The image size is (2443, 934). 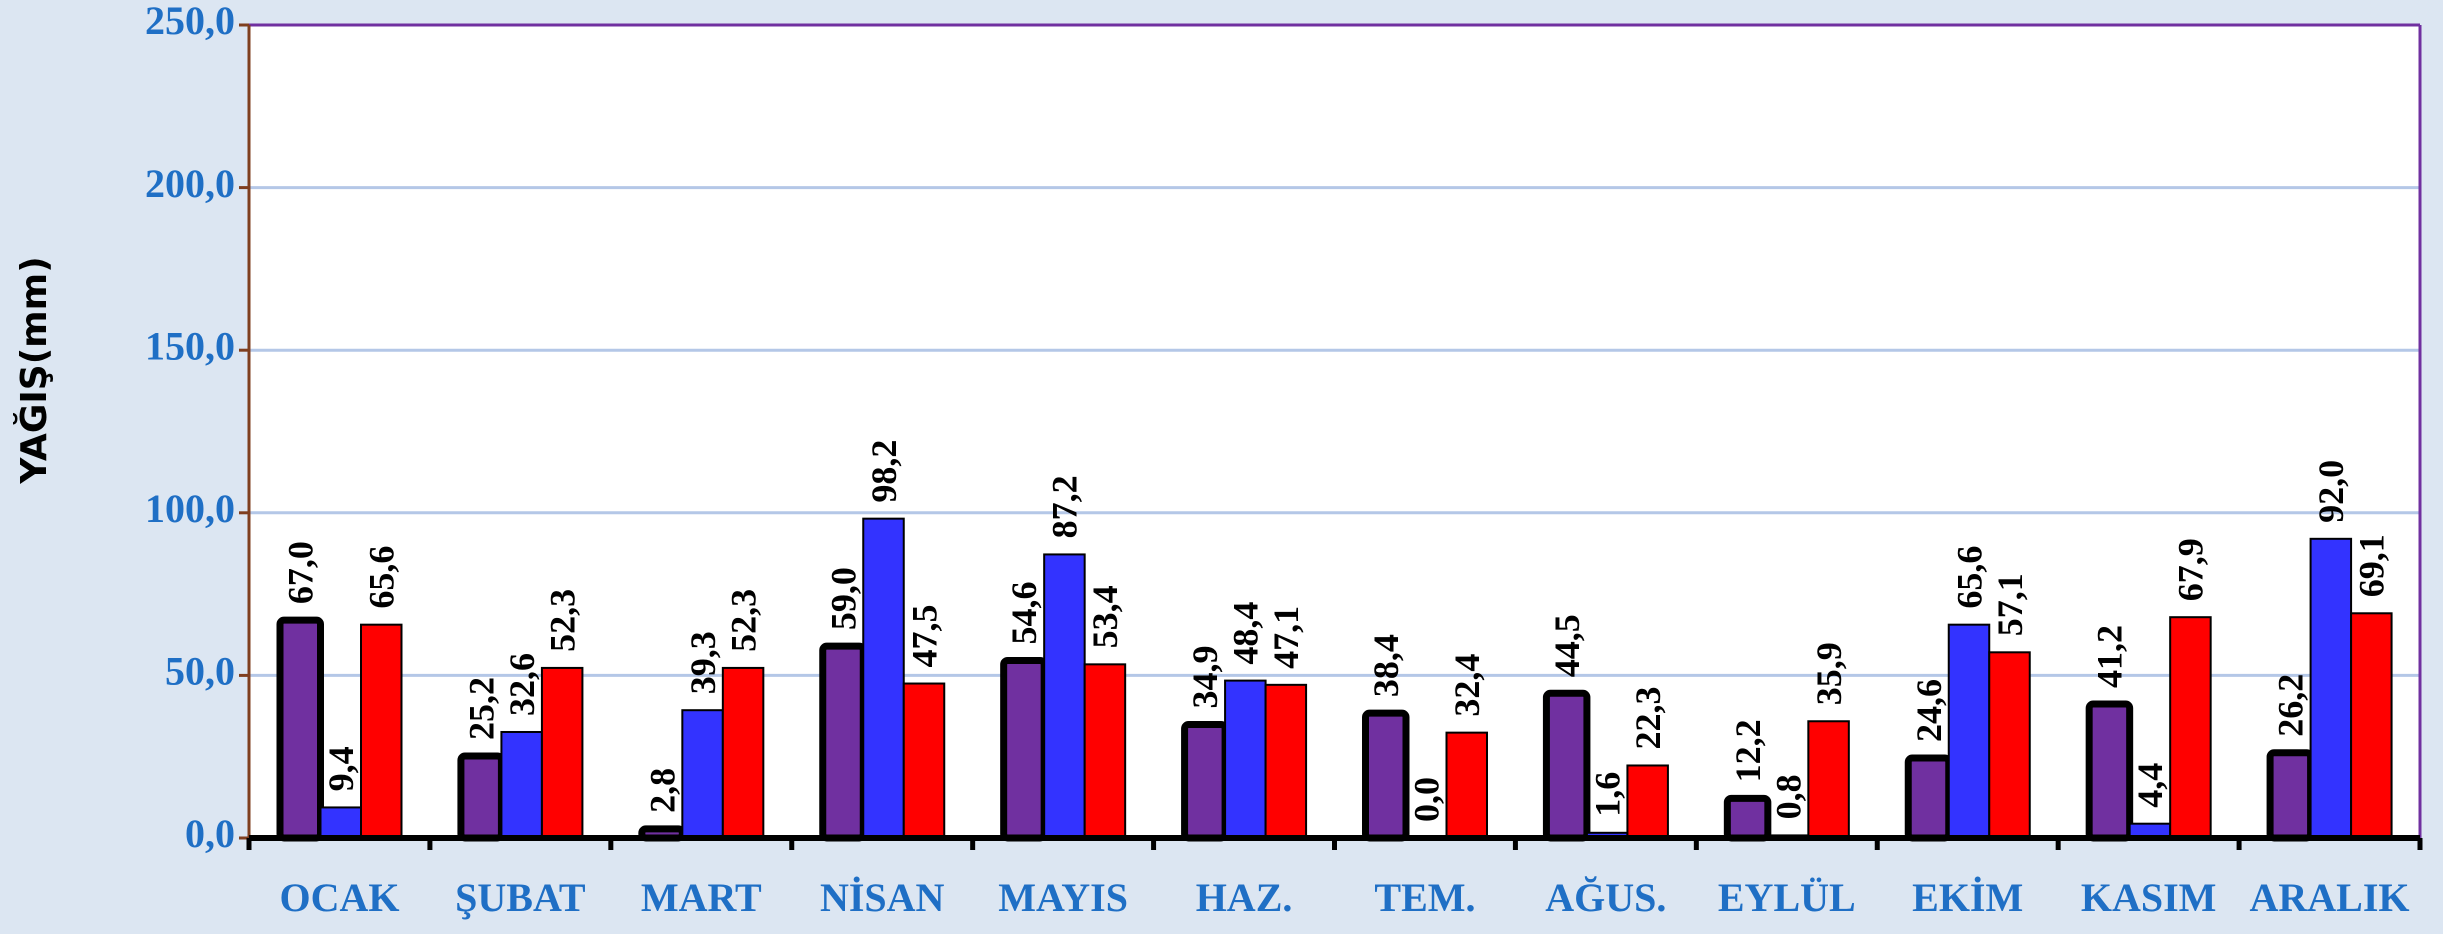 I want to click on value-label: 38,4, so click(x=1386, y=665).